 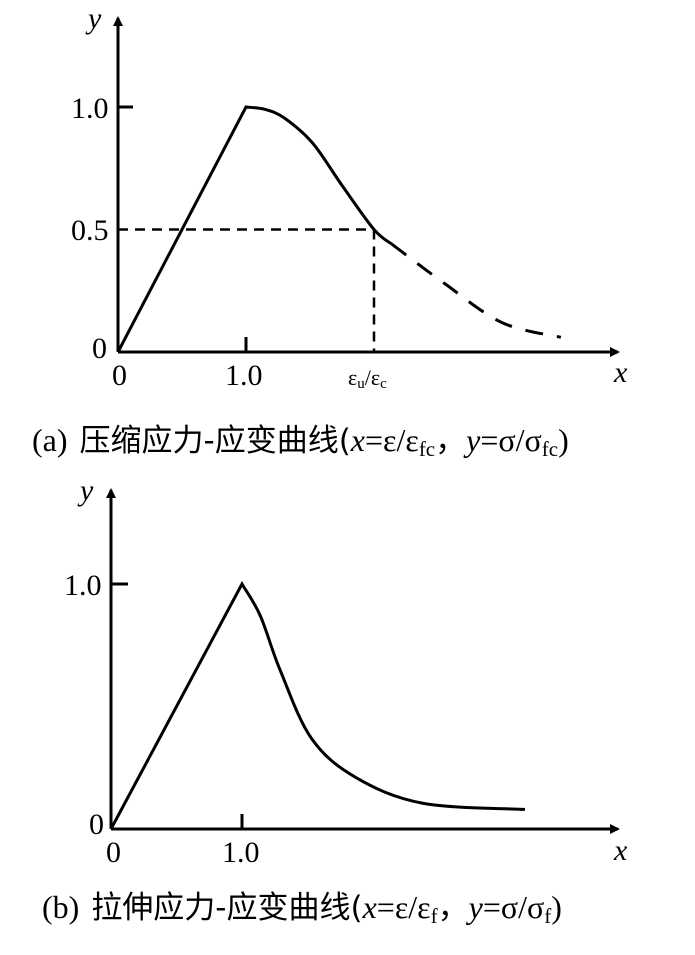 What do you see at coordinates (90, 230) in the screenshot?
I see `y-tick-label-0.5: 0.5` at bounding box center [90, 230].